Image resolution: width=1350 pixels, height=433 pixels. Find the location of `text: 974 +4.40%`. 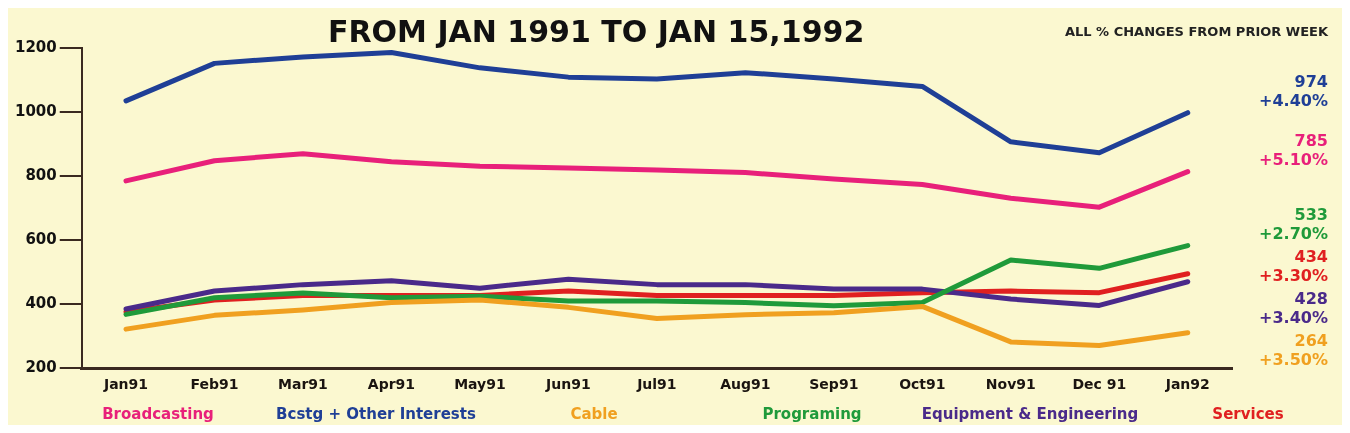

text: 974 +4.40% is located at coordinates (1293, 90).